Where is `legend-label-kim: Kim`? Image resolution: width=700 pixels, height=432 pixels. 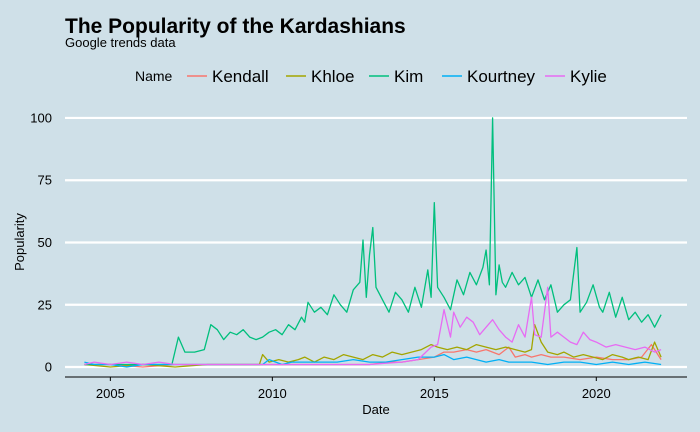 legend-label-kim: Kim is located at coordinates (408, 76).